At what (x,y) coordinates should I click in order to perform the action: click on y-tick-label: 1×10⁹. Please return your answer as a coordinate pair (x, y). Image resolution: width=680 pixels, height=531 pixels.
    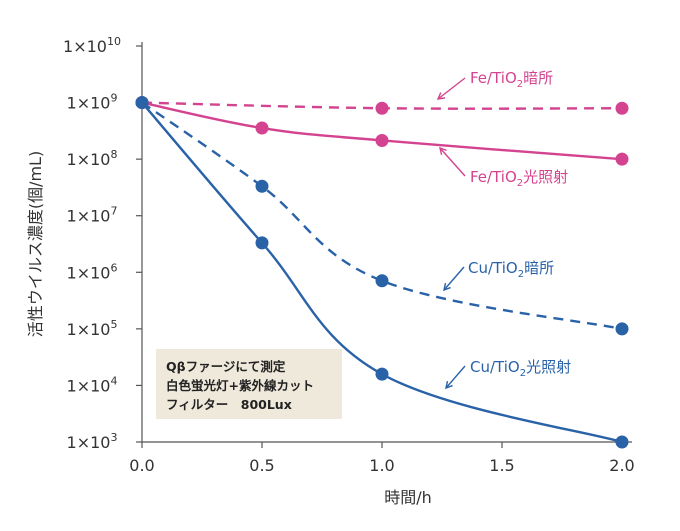
    Looking at the image, I should click on (92, 102).